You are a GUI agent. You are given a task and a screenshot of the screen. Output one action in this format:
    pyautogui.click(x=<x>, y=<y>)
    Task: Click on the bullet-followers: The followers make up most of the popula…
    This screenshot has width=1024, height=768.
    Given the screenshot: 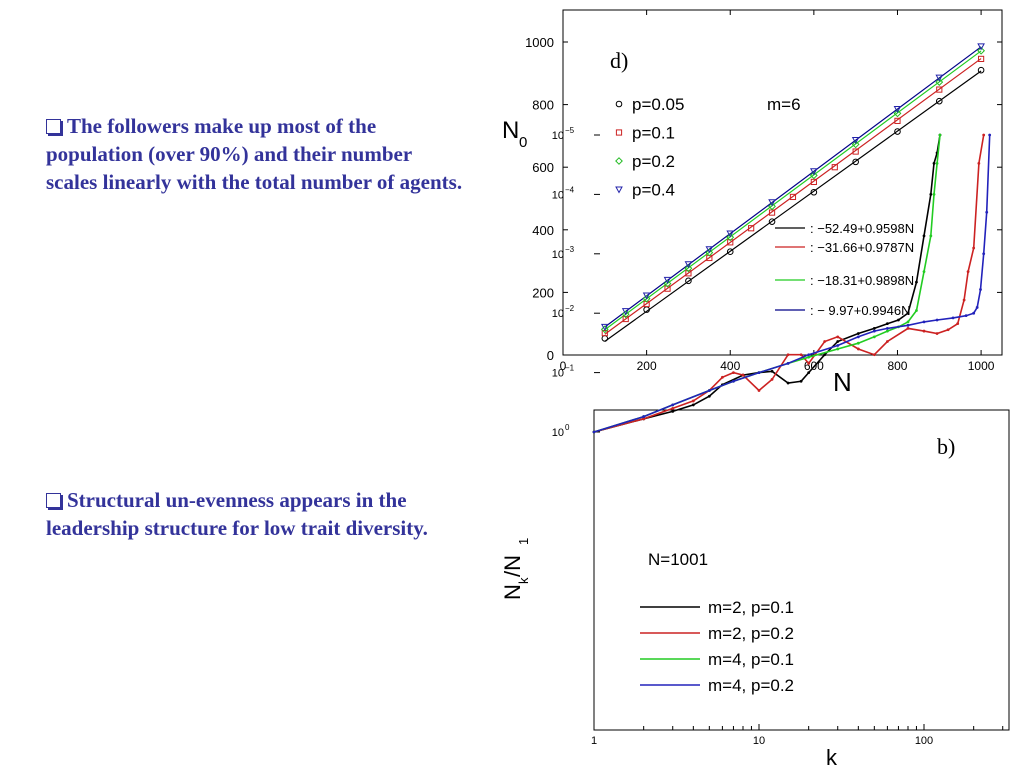 What is the action you would take?
    pyautogui.click(x=256, y=154)
    